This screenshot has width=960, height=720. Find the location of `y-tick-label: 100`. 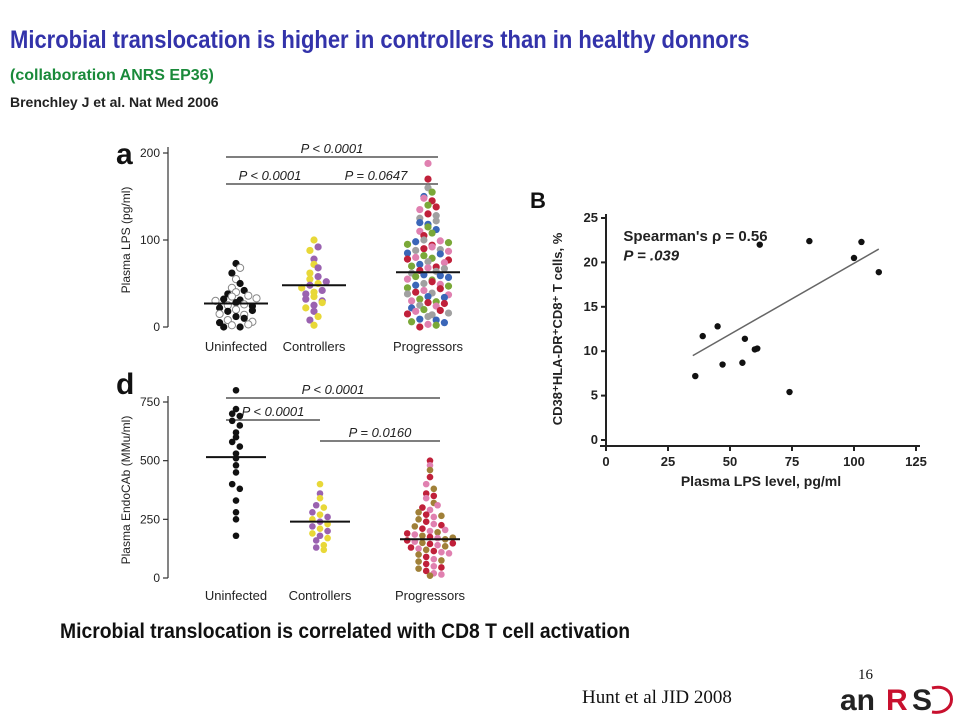

y-tick-label: 100 is located at coordinates (150, 240).